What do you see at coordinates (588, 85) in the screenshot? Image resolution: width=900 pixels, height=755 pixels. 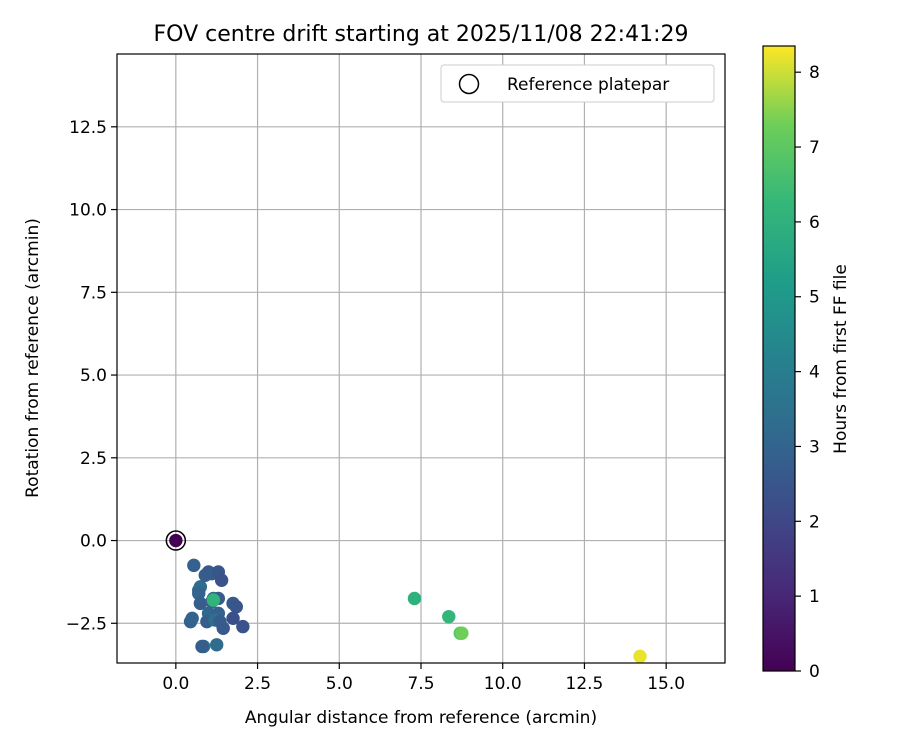 I see `legend-label-reference: Reference platepar` at bounding box center [588, 85].